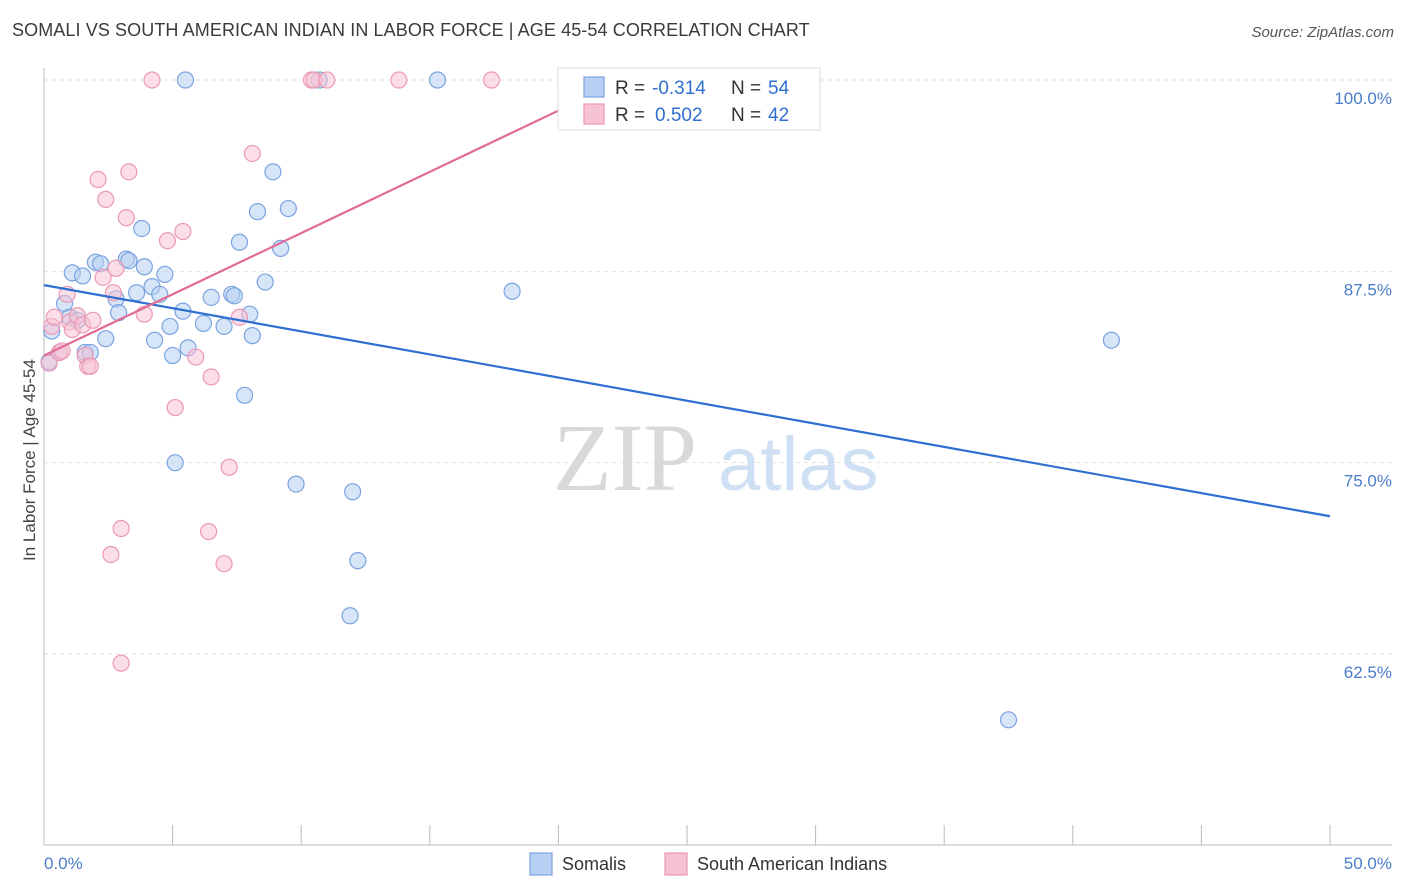 This screenshot has width=1406, height=892. Describe the element at coordinates (679, 88) in the screenshot. I see `legend-r-value-1: -0.314` at that location.